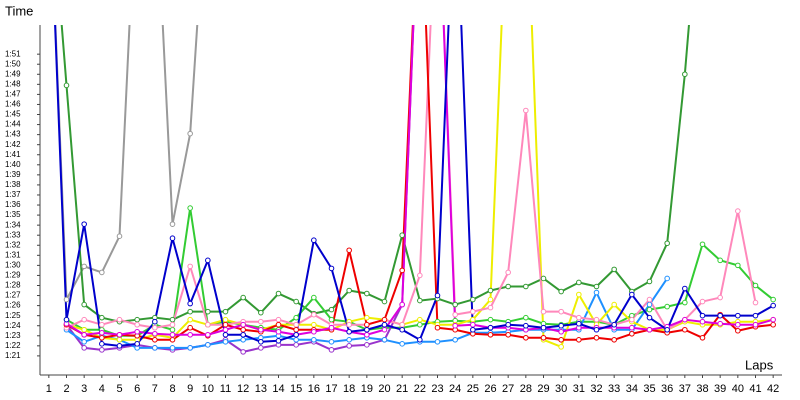  I want to click on y-tick-label: 1:47, so click(13, 94).